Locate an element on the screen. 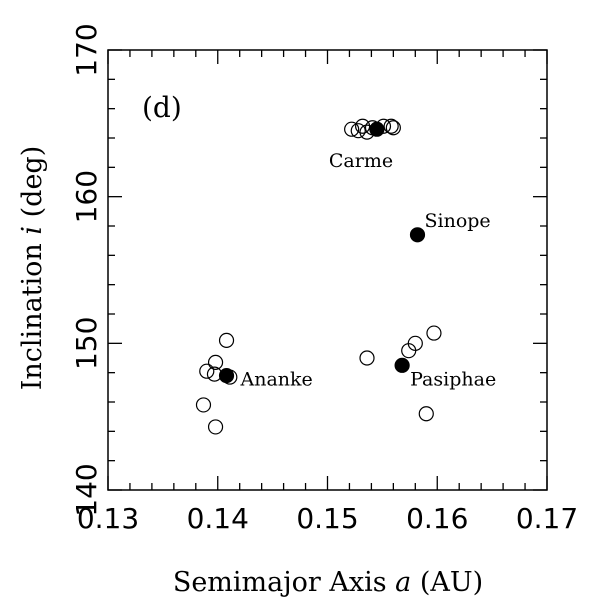  point-label-carme: Carme is located at coordinates (361, 161).